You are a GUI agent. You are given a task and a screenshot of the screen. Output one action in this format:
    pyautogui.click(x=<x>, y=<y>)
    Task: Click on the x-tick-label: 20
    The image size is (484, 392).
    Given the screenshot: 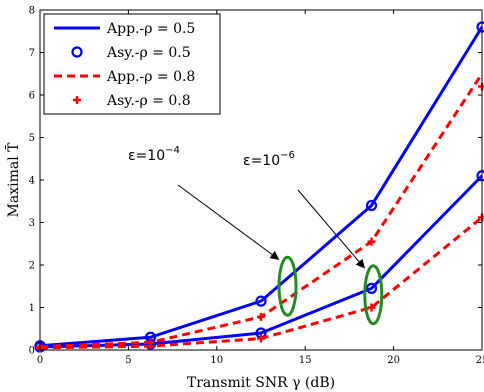 What is the action you would take?
    pyautogui.click(x=393, y=360)
    